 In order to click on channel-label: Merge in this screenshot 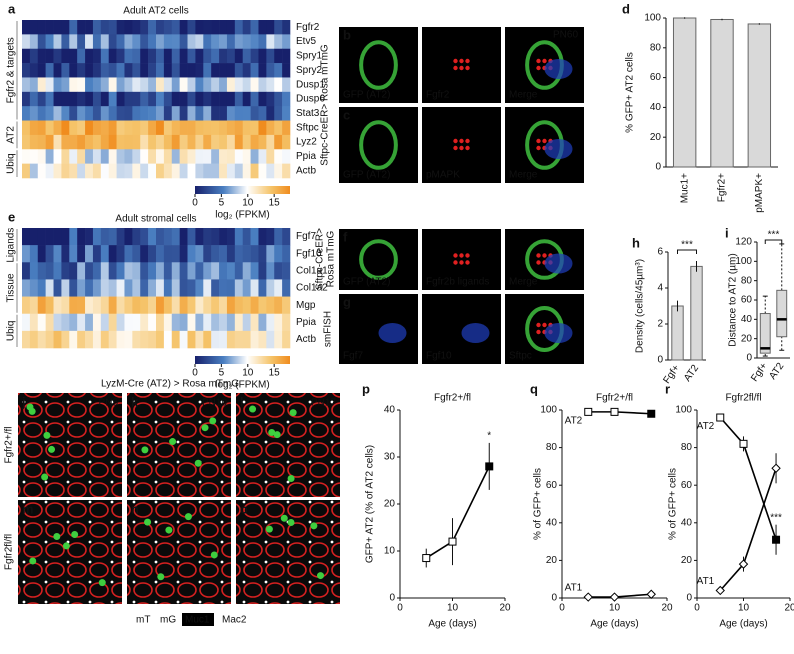, I will do `click(523, 175)`.